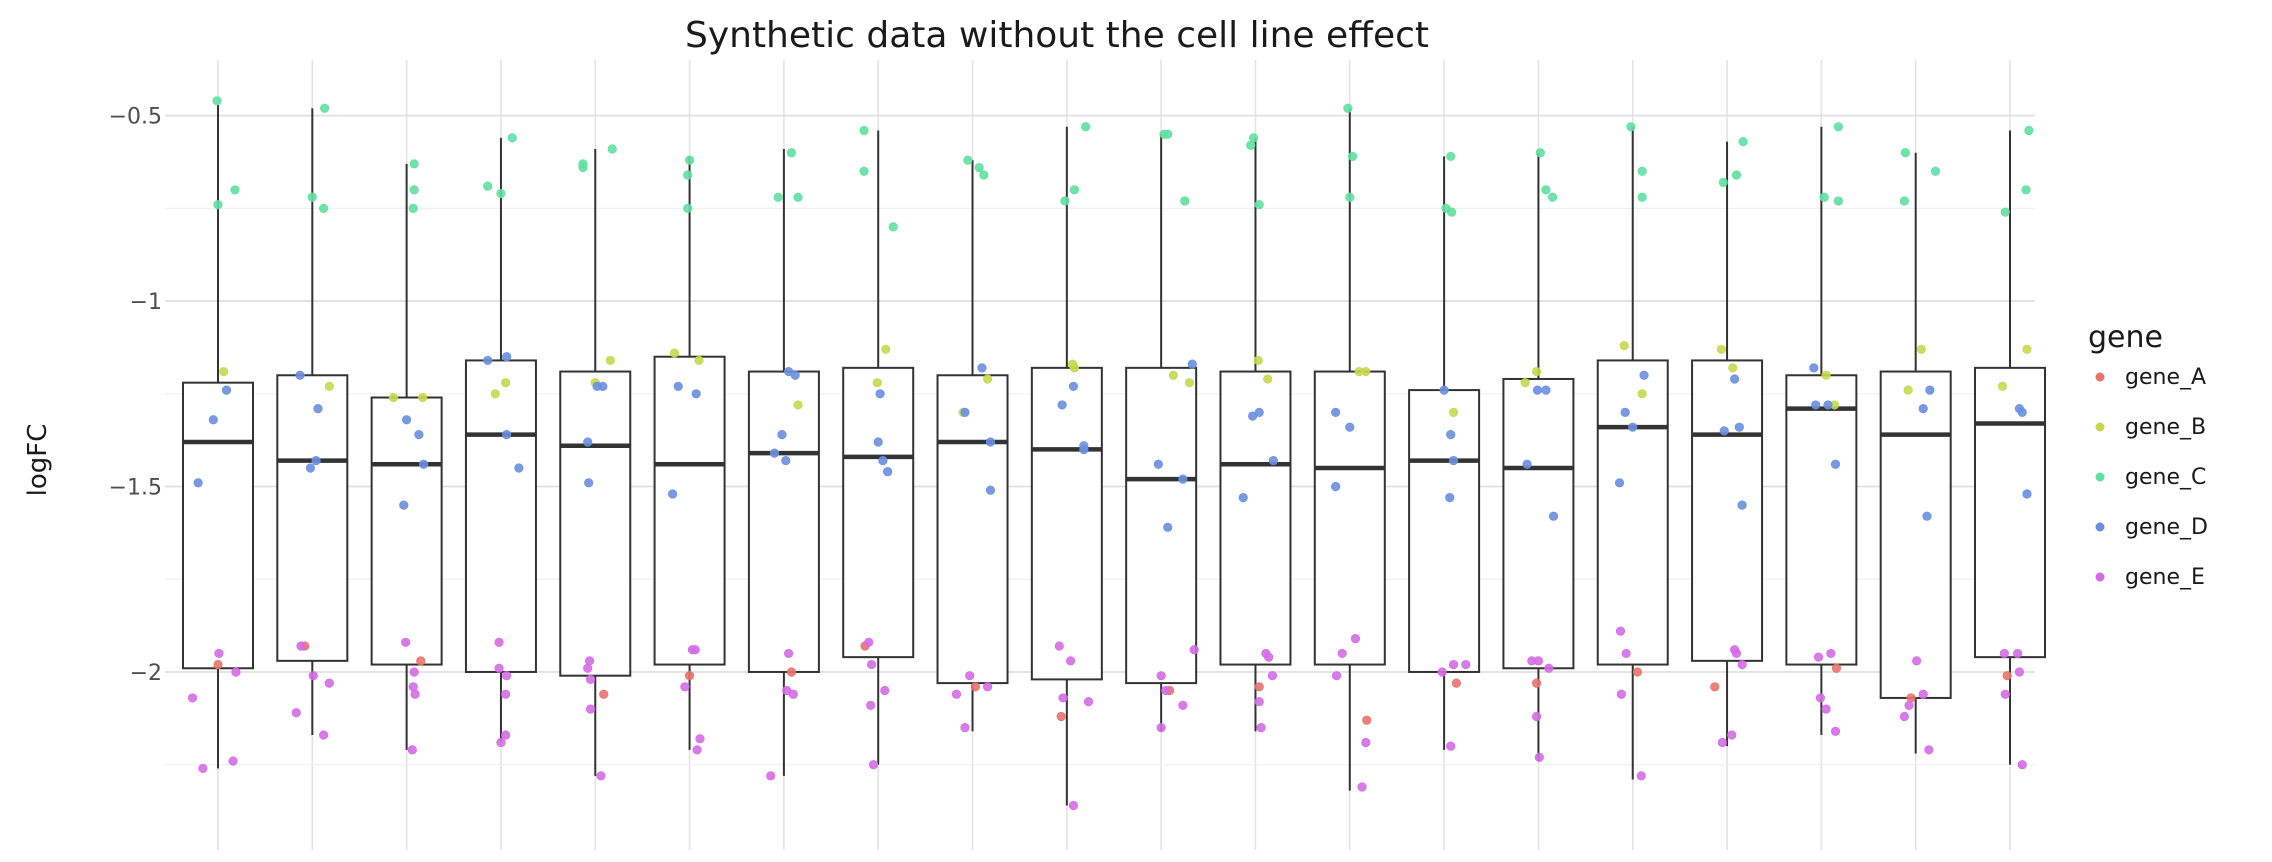  Describe the element at coordinates (2100, 527) in the screenshot. I see `legend-key-gene_D` at that location.